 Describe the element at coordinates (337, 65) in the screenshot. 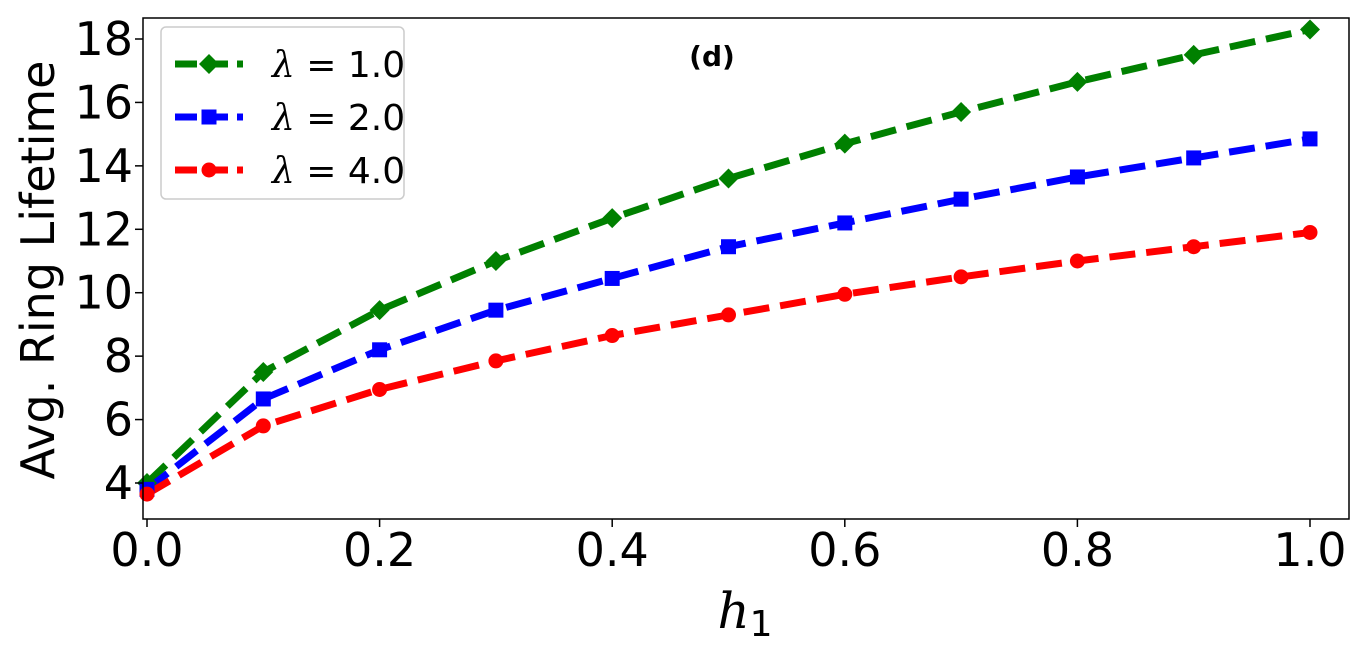

I see `legend-label: λ = 1.0` at that location.